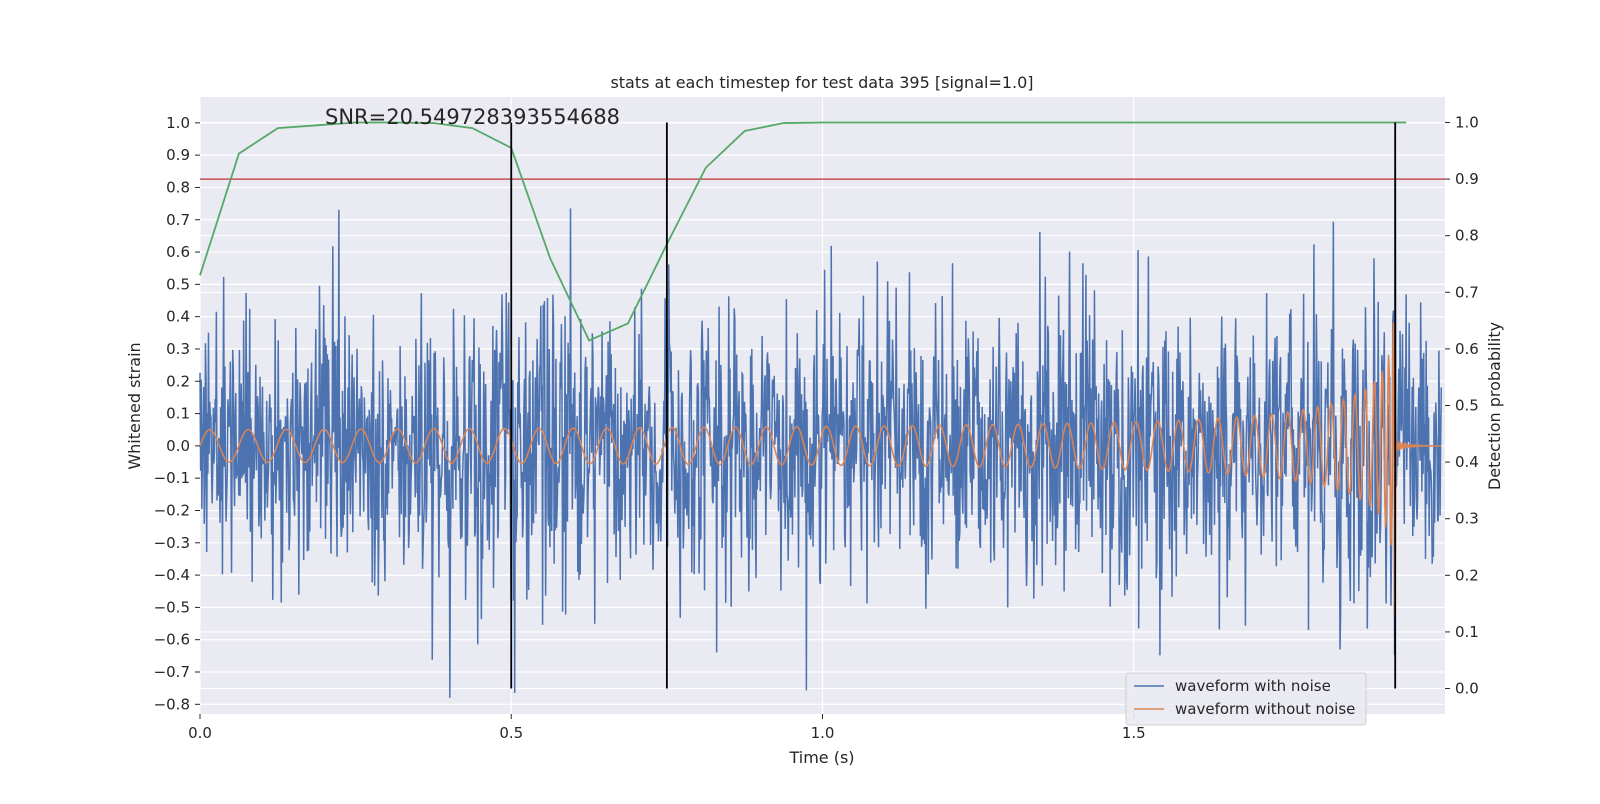 The width and height of the screenshot is (1600, 804). I want to click on x-tick-label: 0.5, so click(511, 733).